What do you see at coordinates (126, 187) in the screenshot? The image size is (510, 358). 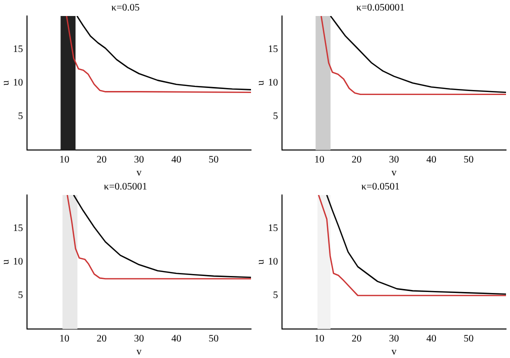 I see `chart-title: κ=0.05001` at bounding box center [126, 187].